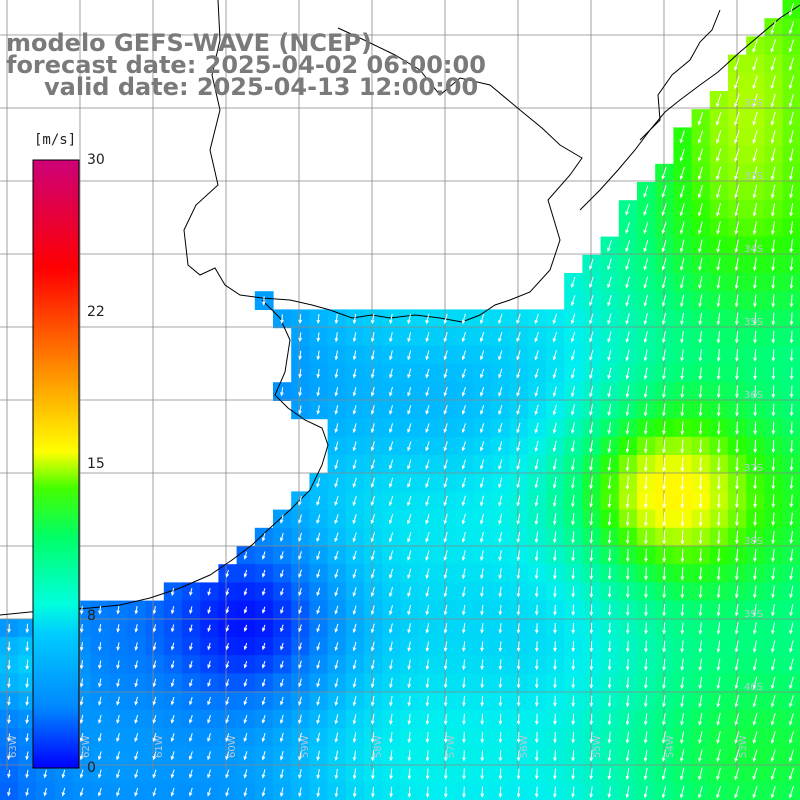 Image resolution: width=800 pixels, height=800 pixels. I want to click on coastline-lagoon, so click(680, 75).